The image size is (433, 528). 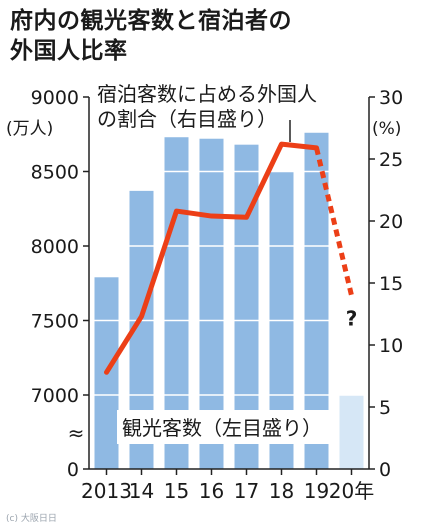 I want to click on x-tick-label-19: 19, so click(x=316, y=491).